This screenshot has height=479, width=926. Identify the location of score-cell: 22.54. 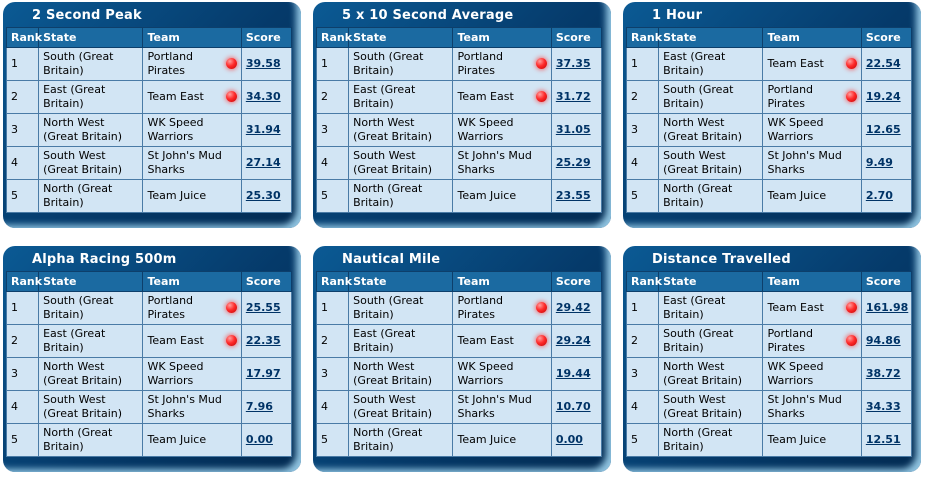
(886, 64).